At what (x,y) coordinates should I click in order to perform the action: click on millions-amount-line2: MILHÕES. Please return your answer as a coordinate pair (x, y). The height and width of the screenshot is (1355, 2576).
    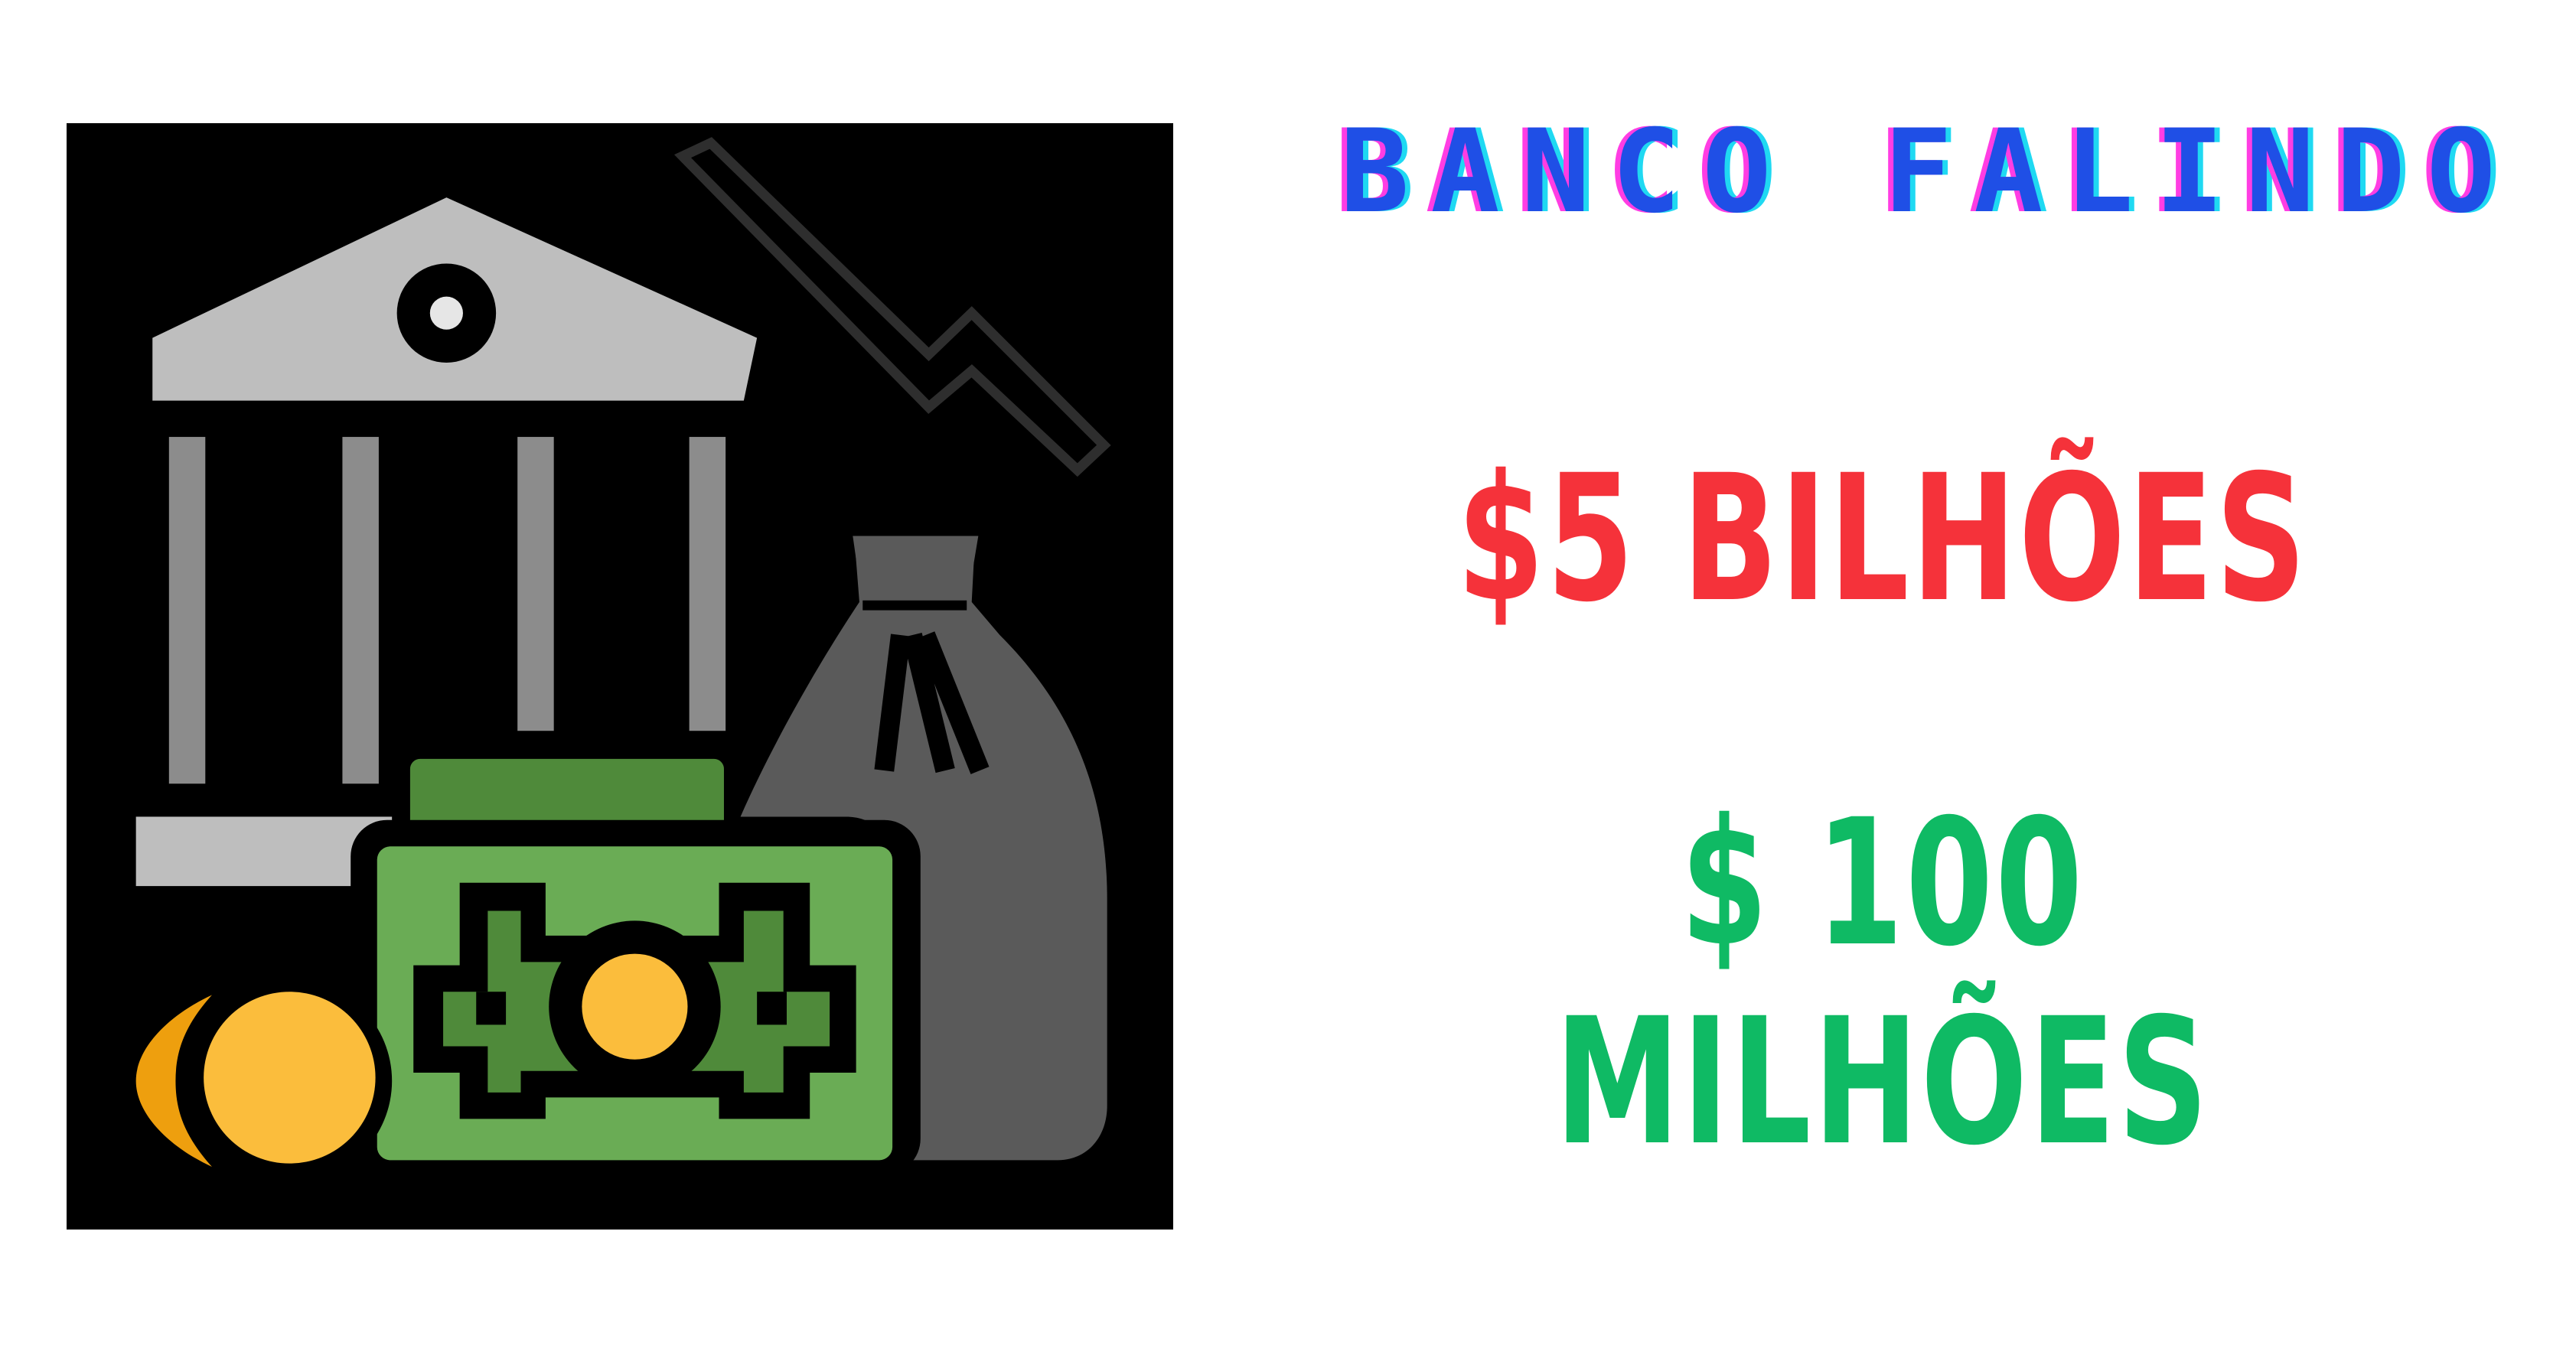
    Looking at the image, I should click on (1883, 1082).